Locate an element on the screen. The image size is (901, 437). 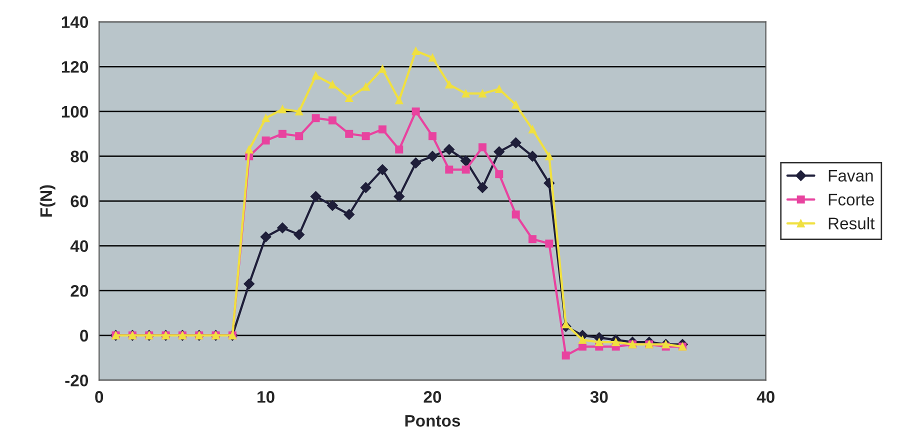
y-tick-label: 140 is located at coordinates (75, 22).